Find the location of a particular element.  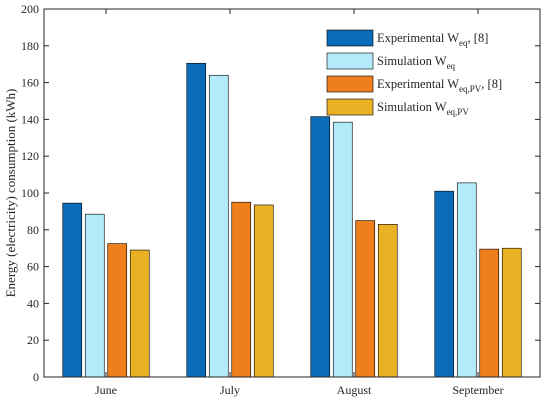

y-tick-label: 0 is located at coordinates (36, 377).